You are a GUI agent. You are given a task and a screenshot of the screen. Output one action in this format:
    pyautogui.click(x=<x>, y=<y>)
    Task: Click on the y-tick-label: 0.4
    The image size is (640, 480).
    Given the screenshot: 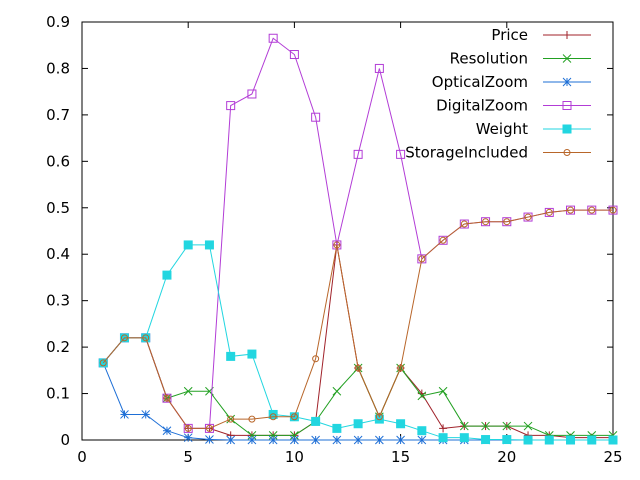 What is the action you would take?
    pyautogui.click(x=58, y=254)
    